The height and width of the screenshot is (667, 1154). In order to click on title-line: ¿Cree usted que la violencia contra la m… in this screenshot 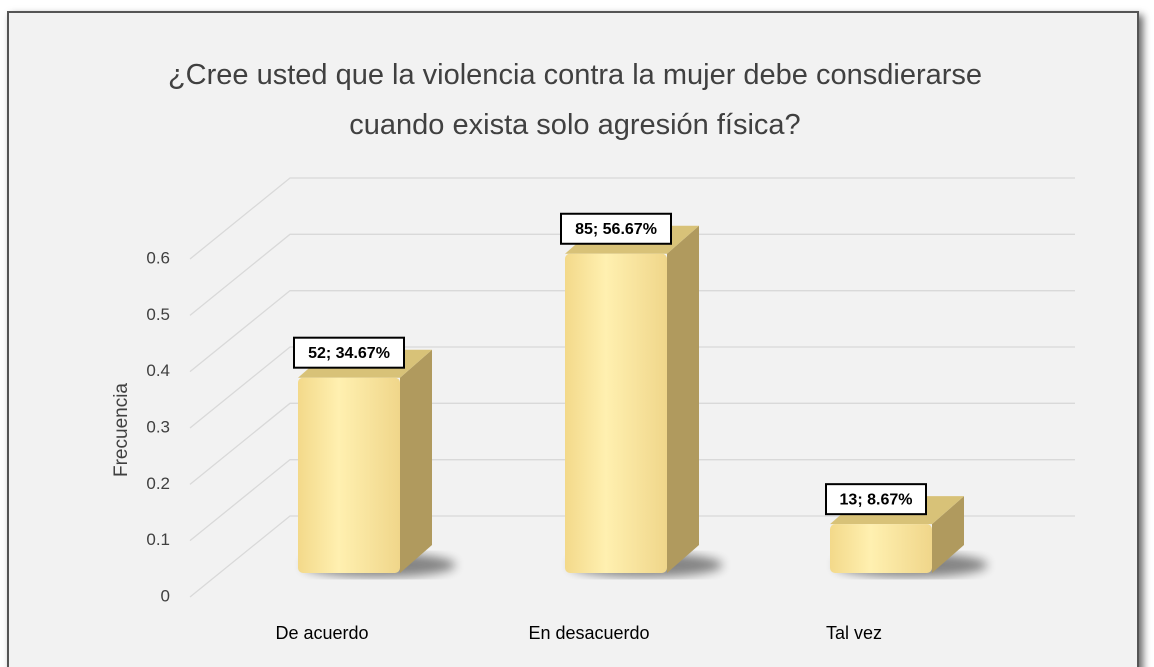, I will do `click(575, 75)`.